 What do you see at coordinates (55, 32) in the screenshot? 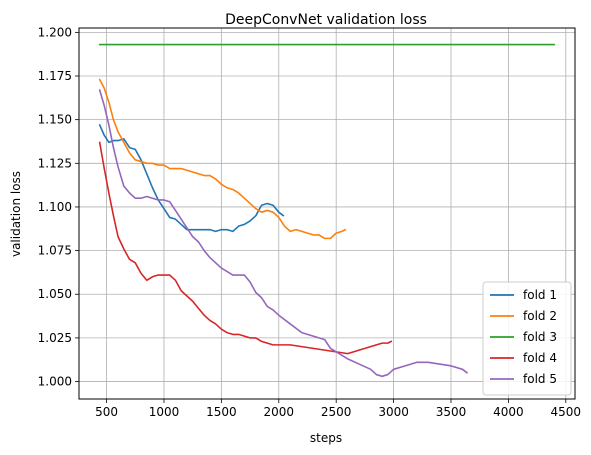
I see `y-tick-label: 1.200` at bounding box center [55, 32].